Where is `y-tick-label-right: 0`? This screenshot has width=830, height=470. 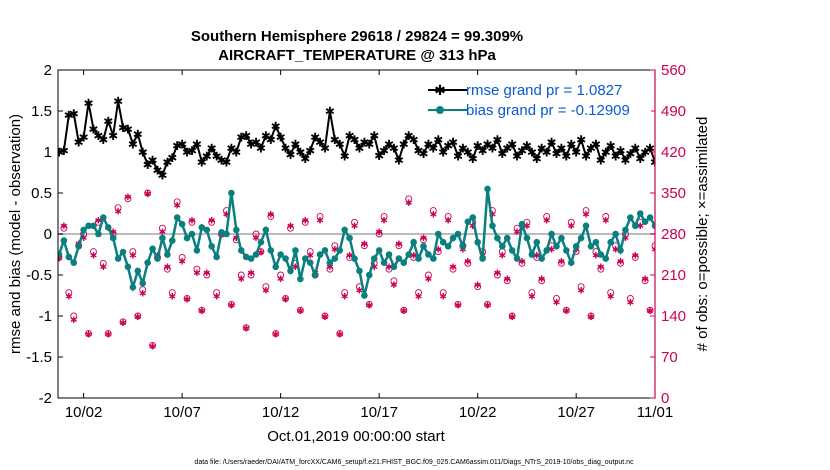
y-tick-label-right: 0 is located at coordinates (665, 398).